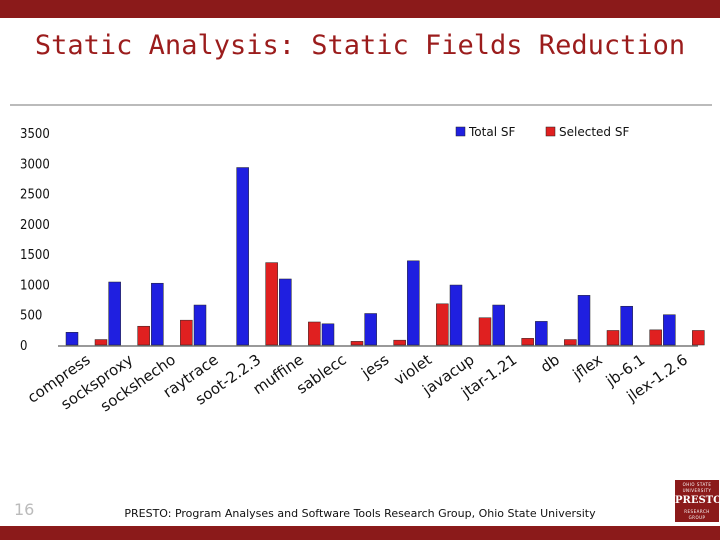 Image resolution: width=720 pixels, height=540 pixels. What do you see at coordinates (360, 9) in the screenshot?
I see `top-banner` at bounding box center [360, 9].